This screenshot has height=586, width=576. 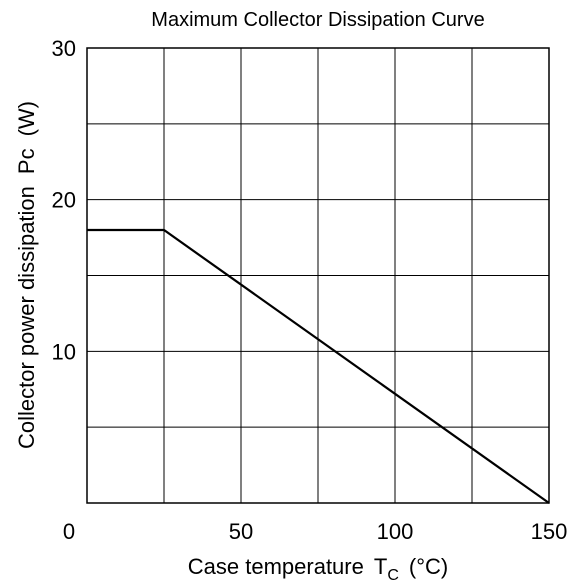 I want to click on y-axis-label-unit: (W), so click(x=26, y=118).